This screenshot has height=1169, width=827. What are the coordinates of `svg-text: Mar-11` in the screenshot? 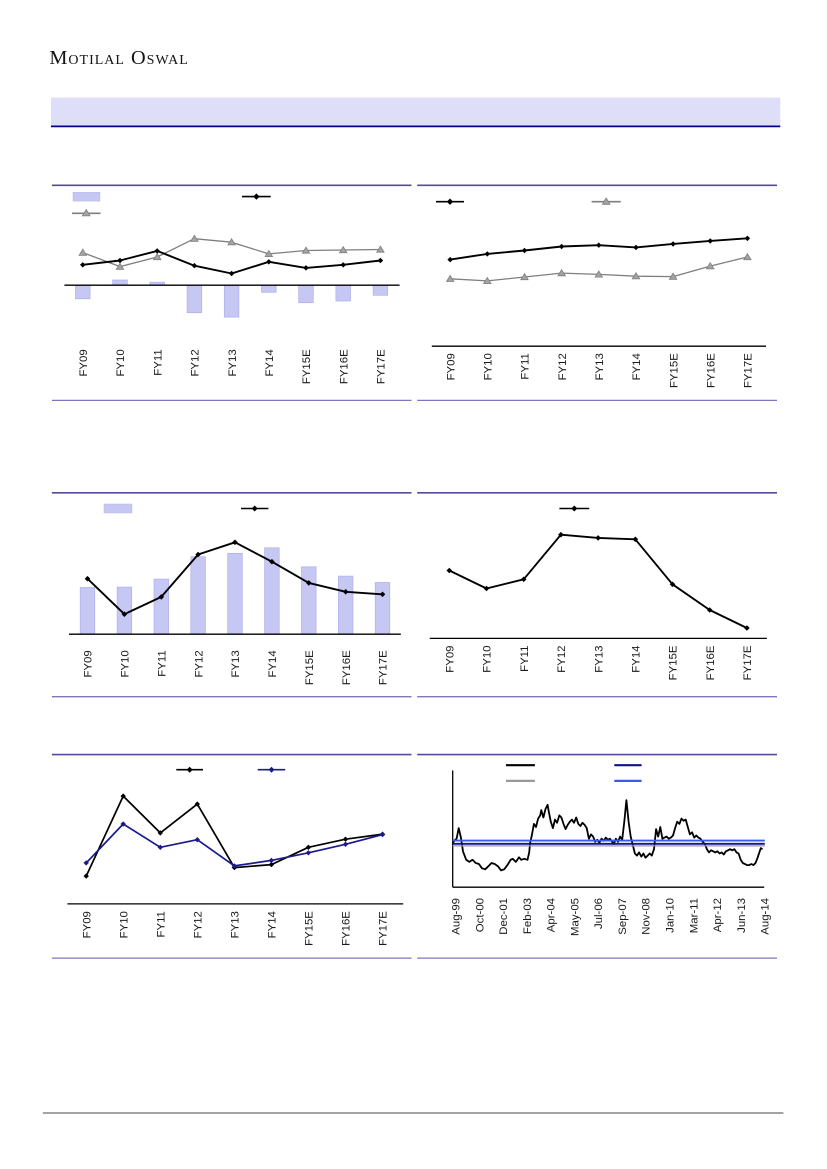 It's located at (694, 915).